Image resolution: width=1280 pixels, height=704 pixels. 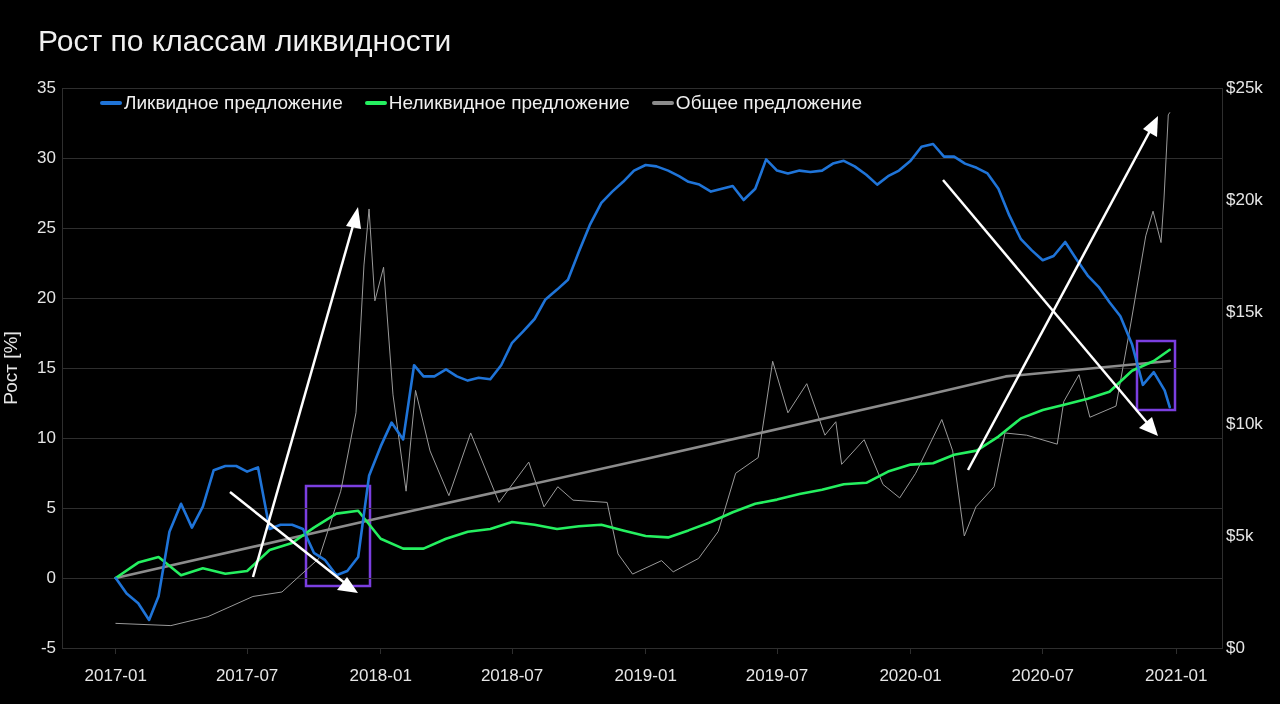 What do you see at coordinates (1235, 647) in the screenshot?
I see `y2-tick-label: $0` at bounding box center [1235, 647].